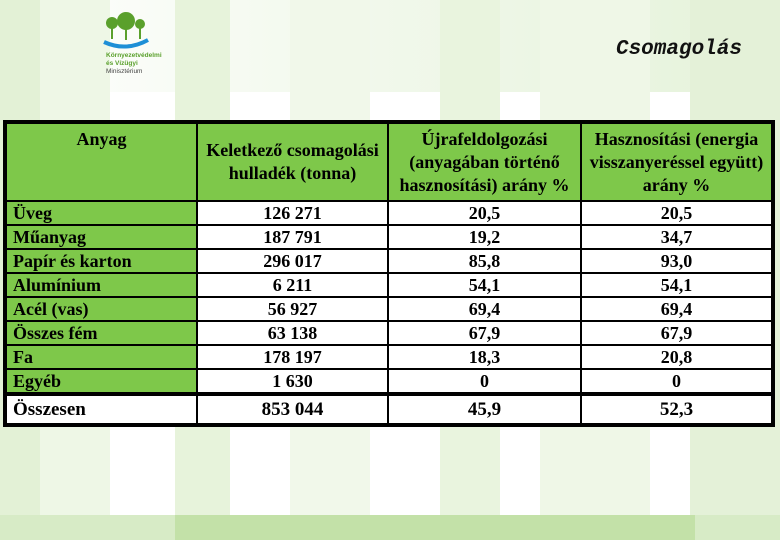 This screenshot has width=780, height=540. Describe the element at coordinates (292, 408) in the screenshot. I see `cell-total-waste: 853 044` at that location.